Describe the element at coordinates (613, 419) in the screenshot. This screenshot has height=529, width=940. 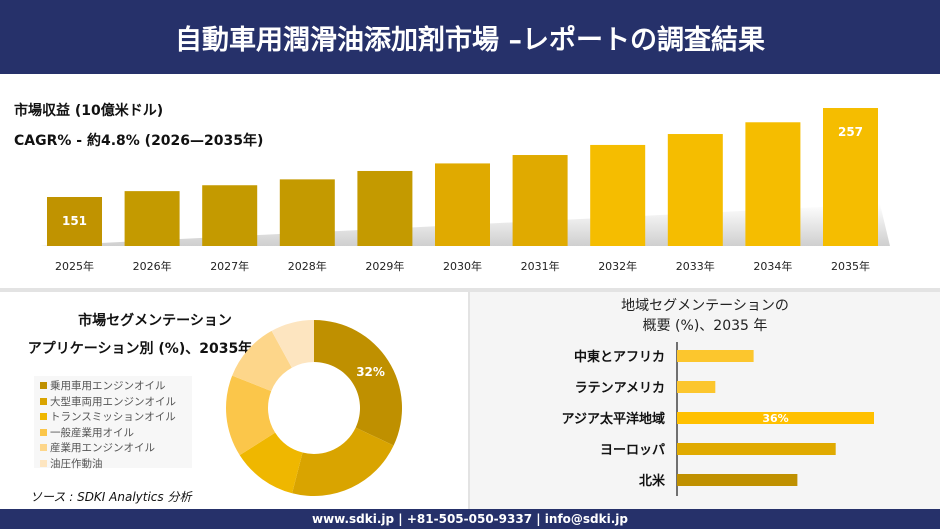
I see `y-tick-label: アジア太平洋地域` at that location.